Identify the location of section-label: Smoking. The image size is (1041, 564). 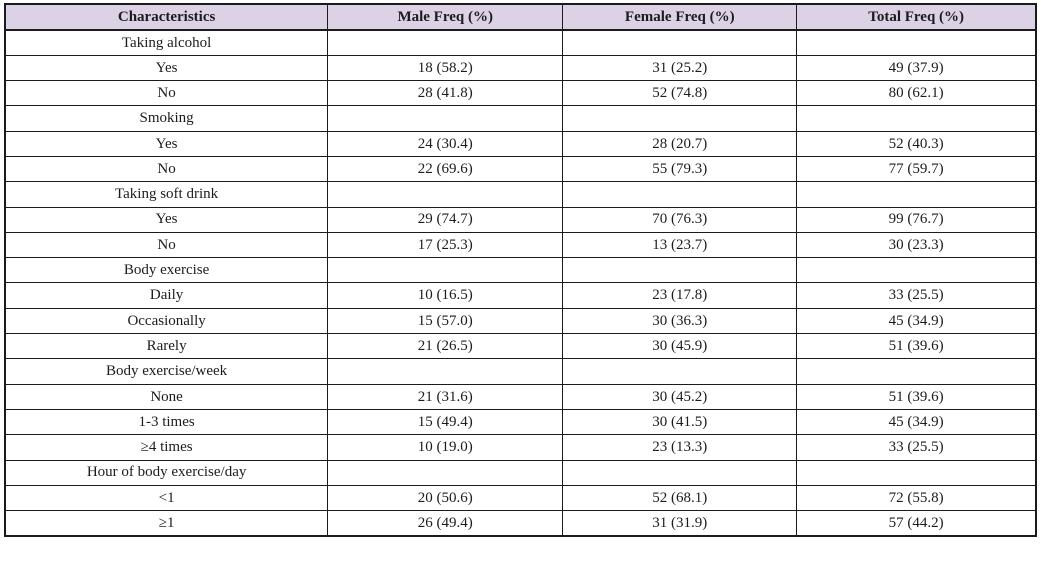
(166, 118).